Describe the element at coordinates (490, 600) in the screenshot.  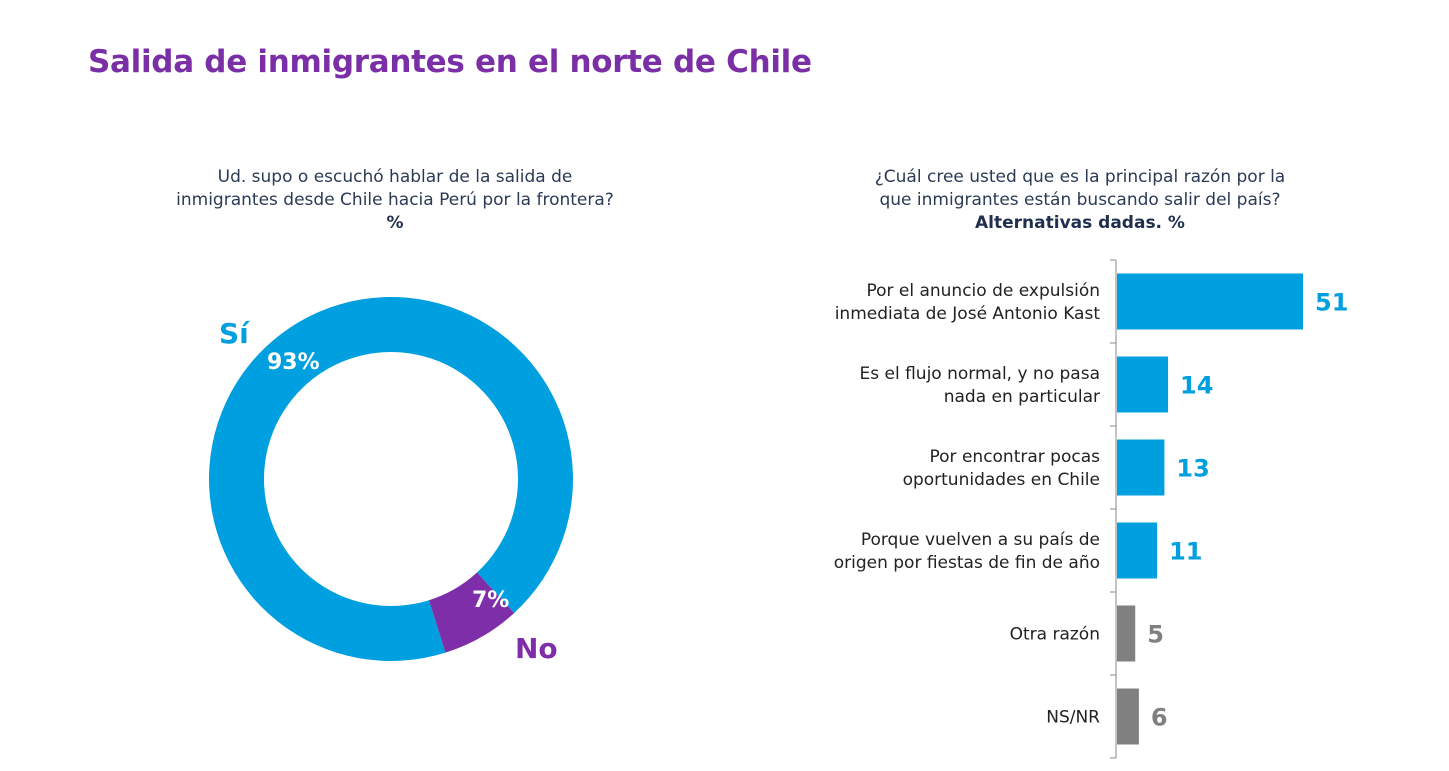
I see `donut-value-no: 7%` at that location.